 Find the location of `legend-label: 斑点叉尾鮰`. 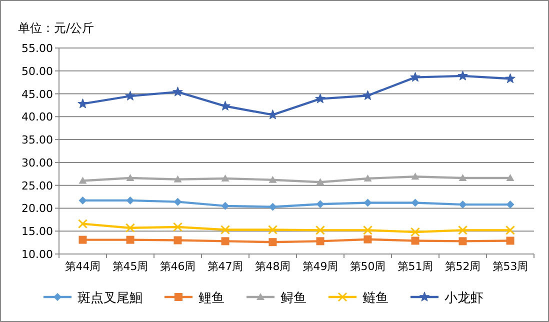

legend-label: 斑点叉尾鮰 is located at coordinates (110, 298).